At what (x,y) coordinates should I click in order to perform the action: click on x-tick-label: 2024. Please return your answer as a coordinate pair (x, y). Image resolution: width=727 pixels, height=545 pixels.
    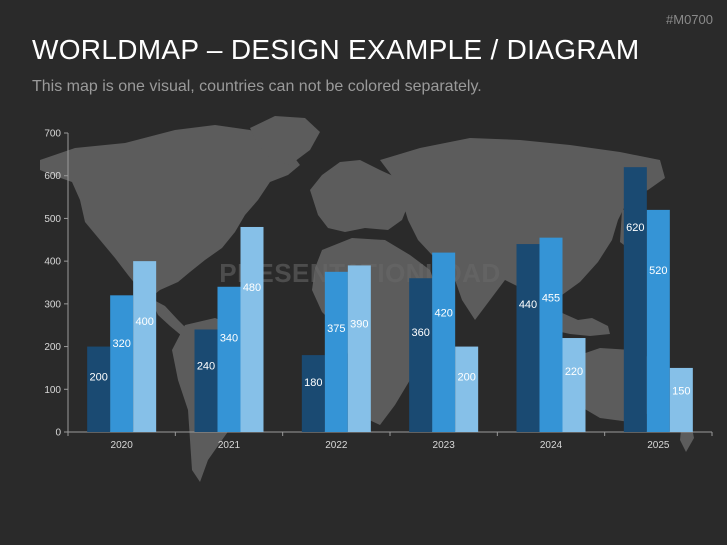
    Looking at the image, I should click on (551, 445).